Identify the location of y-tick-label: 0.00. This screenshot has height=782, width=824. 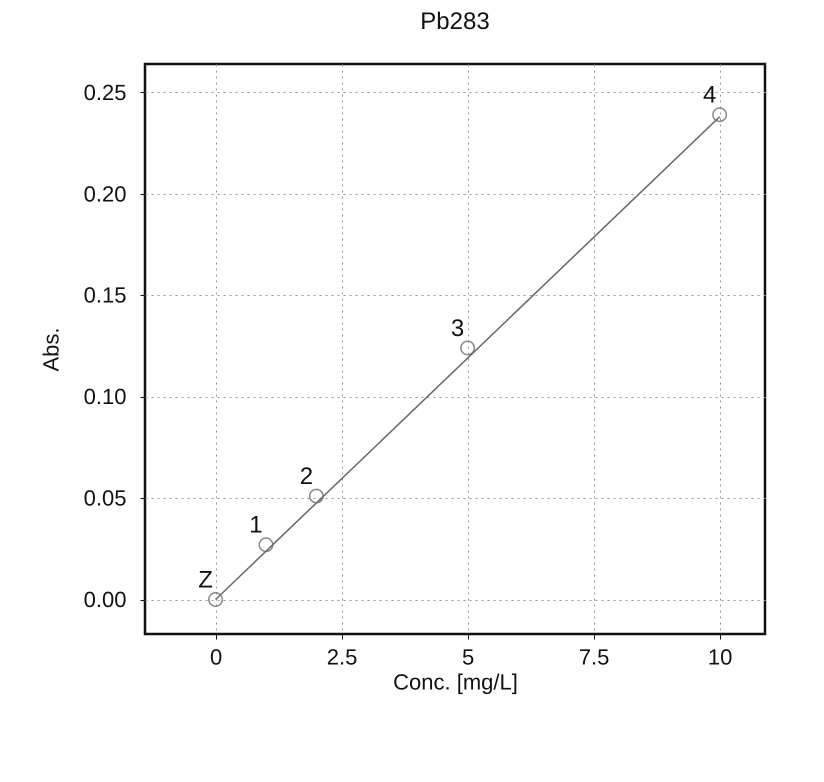
(105, 599).